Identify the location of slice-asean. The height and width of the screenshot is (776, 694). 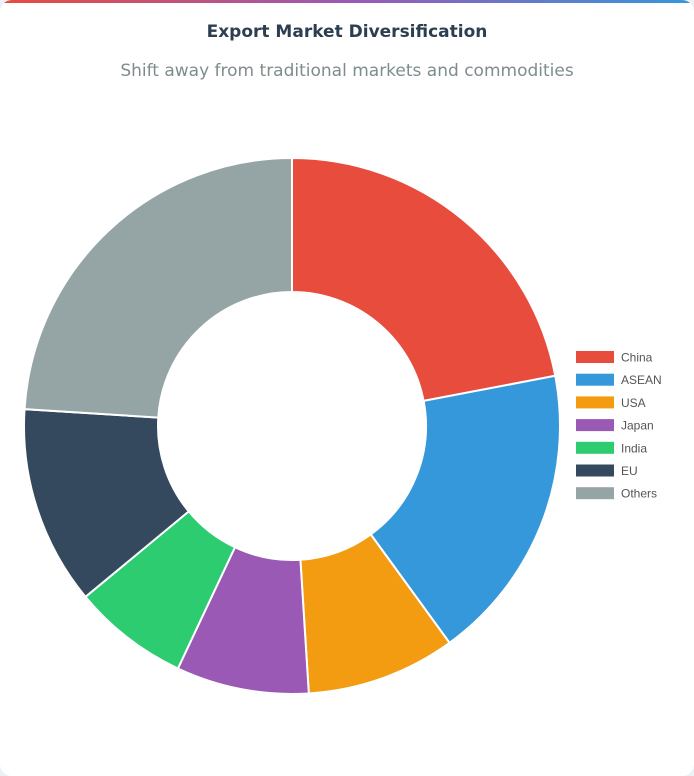
(465, 509).